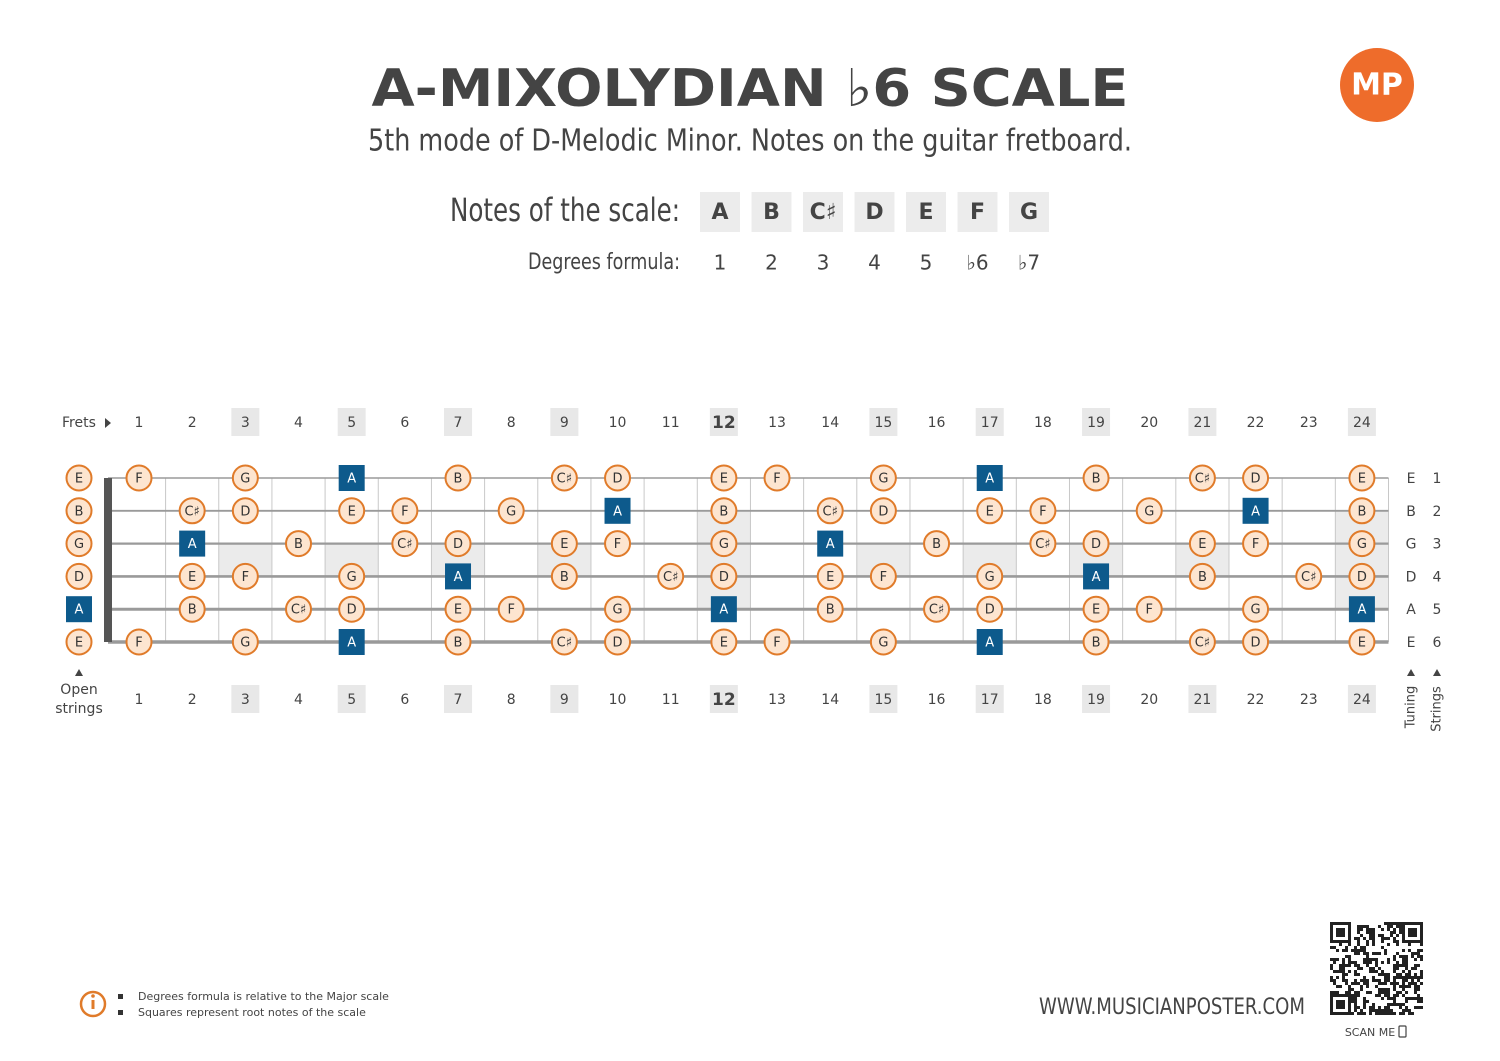 This screenshot has width=1500, height=1061. What do you see at coordinates (1437, 672) in the screenshot?
I see `arrow` at bounding box center [1437, 672].